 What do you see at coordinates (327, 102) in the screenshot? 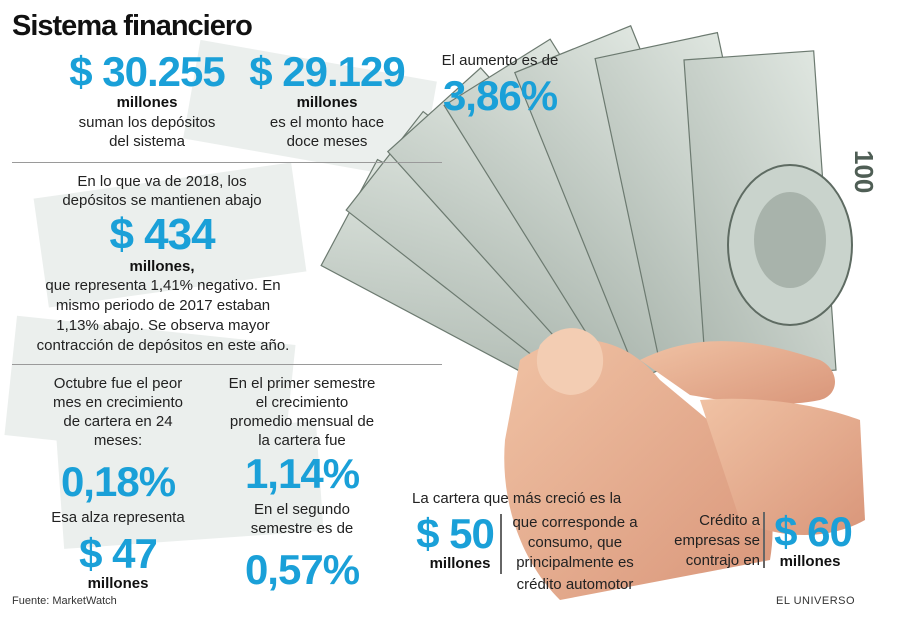
I see `previous-deposits-unit: millones` at bounding box center [327, 102].